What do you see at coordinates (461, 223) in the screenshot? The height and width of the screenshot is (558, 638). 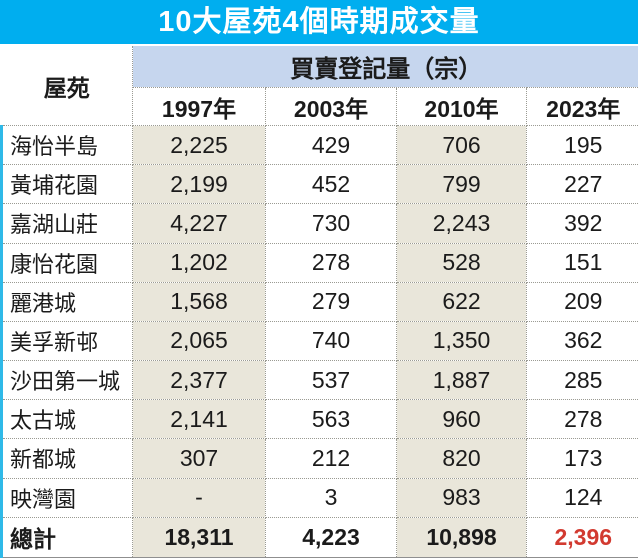 I see `value-2010: 2,243` at bounding box center [461, 223].